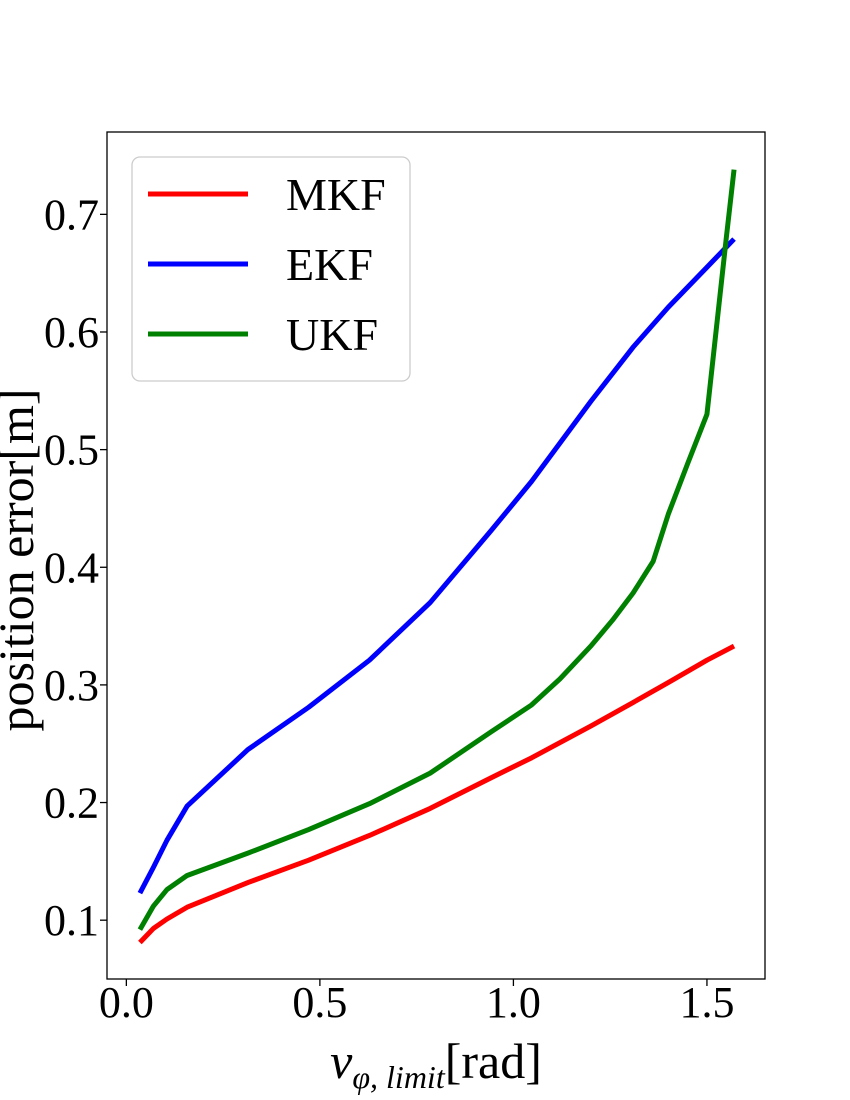 Image resolution: width=850 pixels, height=1100 pixels. What do you see at coordinates (126, 1002) in the screenshot?
I see `x-tick-label: 0.0` at bounding box center [126, 1002].